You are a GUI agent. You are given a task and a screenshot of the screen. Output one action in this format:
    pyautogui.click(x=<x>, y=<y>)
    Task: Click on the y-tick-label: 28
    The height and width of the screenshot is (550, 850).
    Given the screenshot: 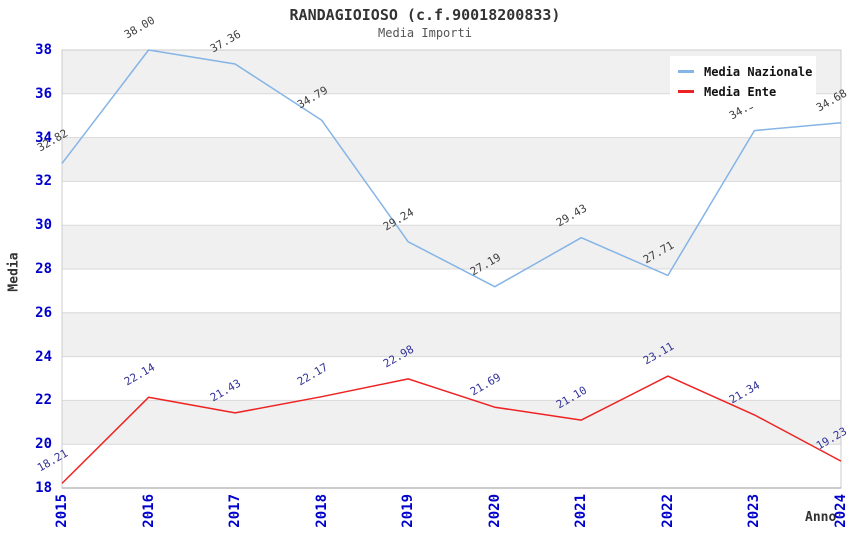 What is the action you would take?
    pyautogui.click(x=43, y=269)
    